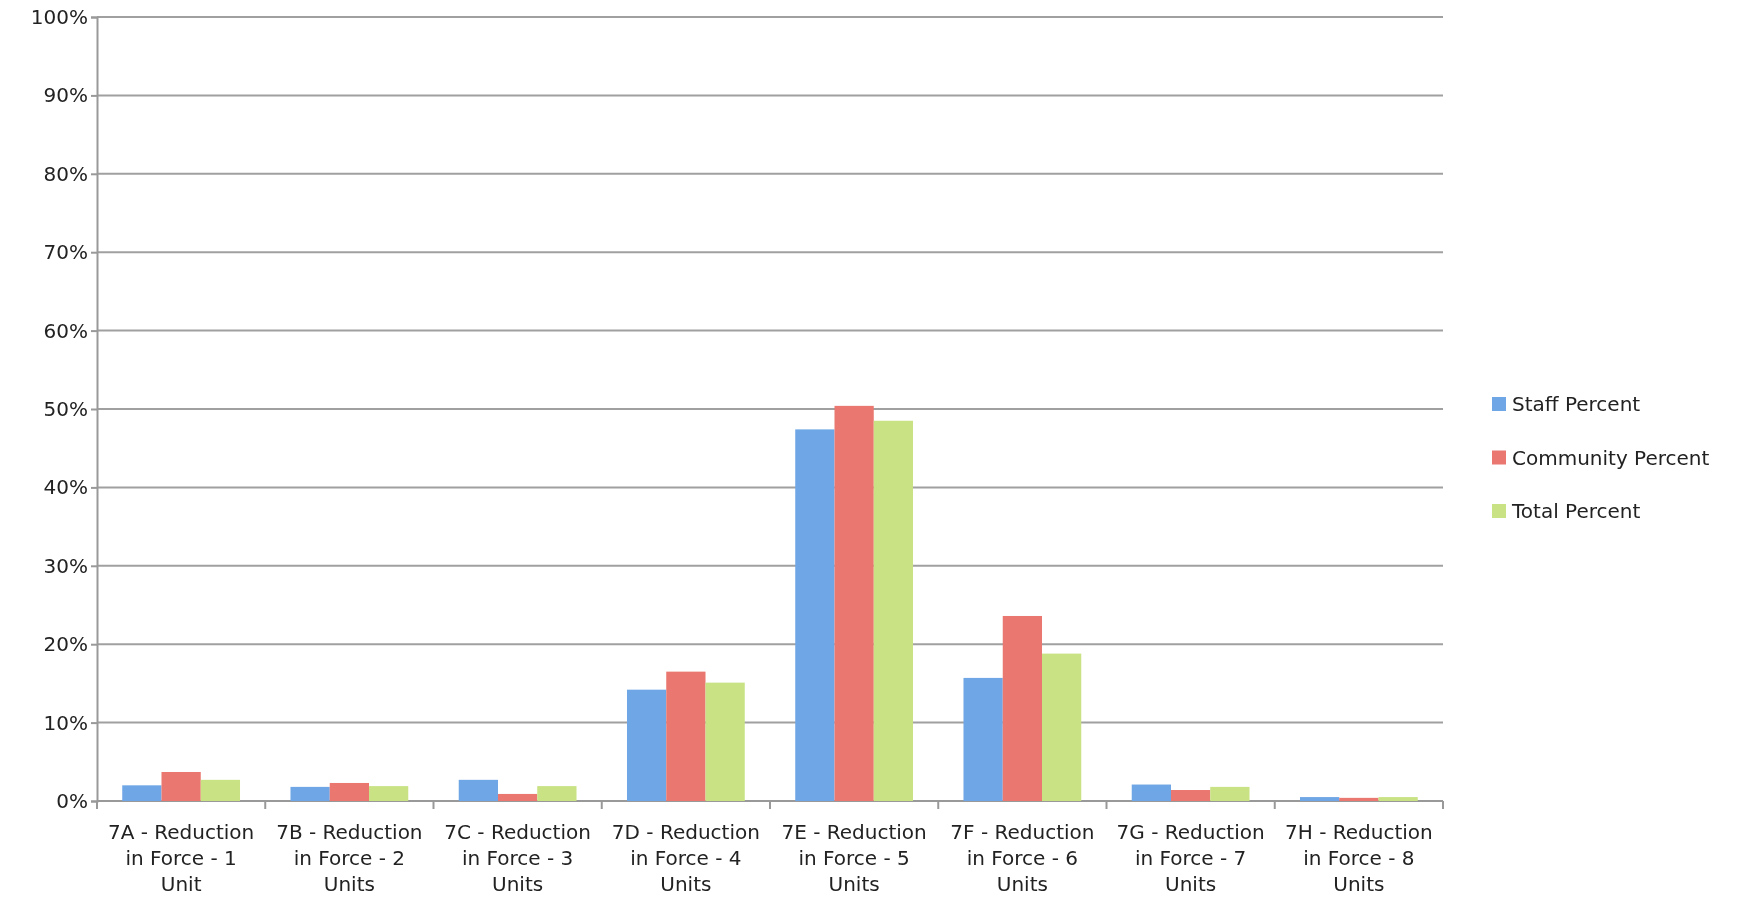  Describe the element at coordinates (1611, 457) in the screenshot. I see `legend-label: Community Percent` at that location.